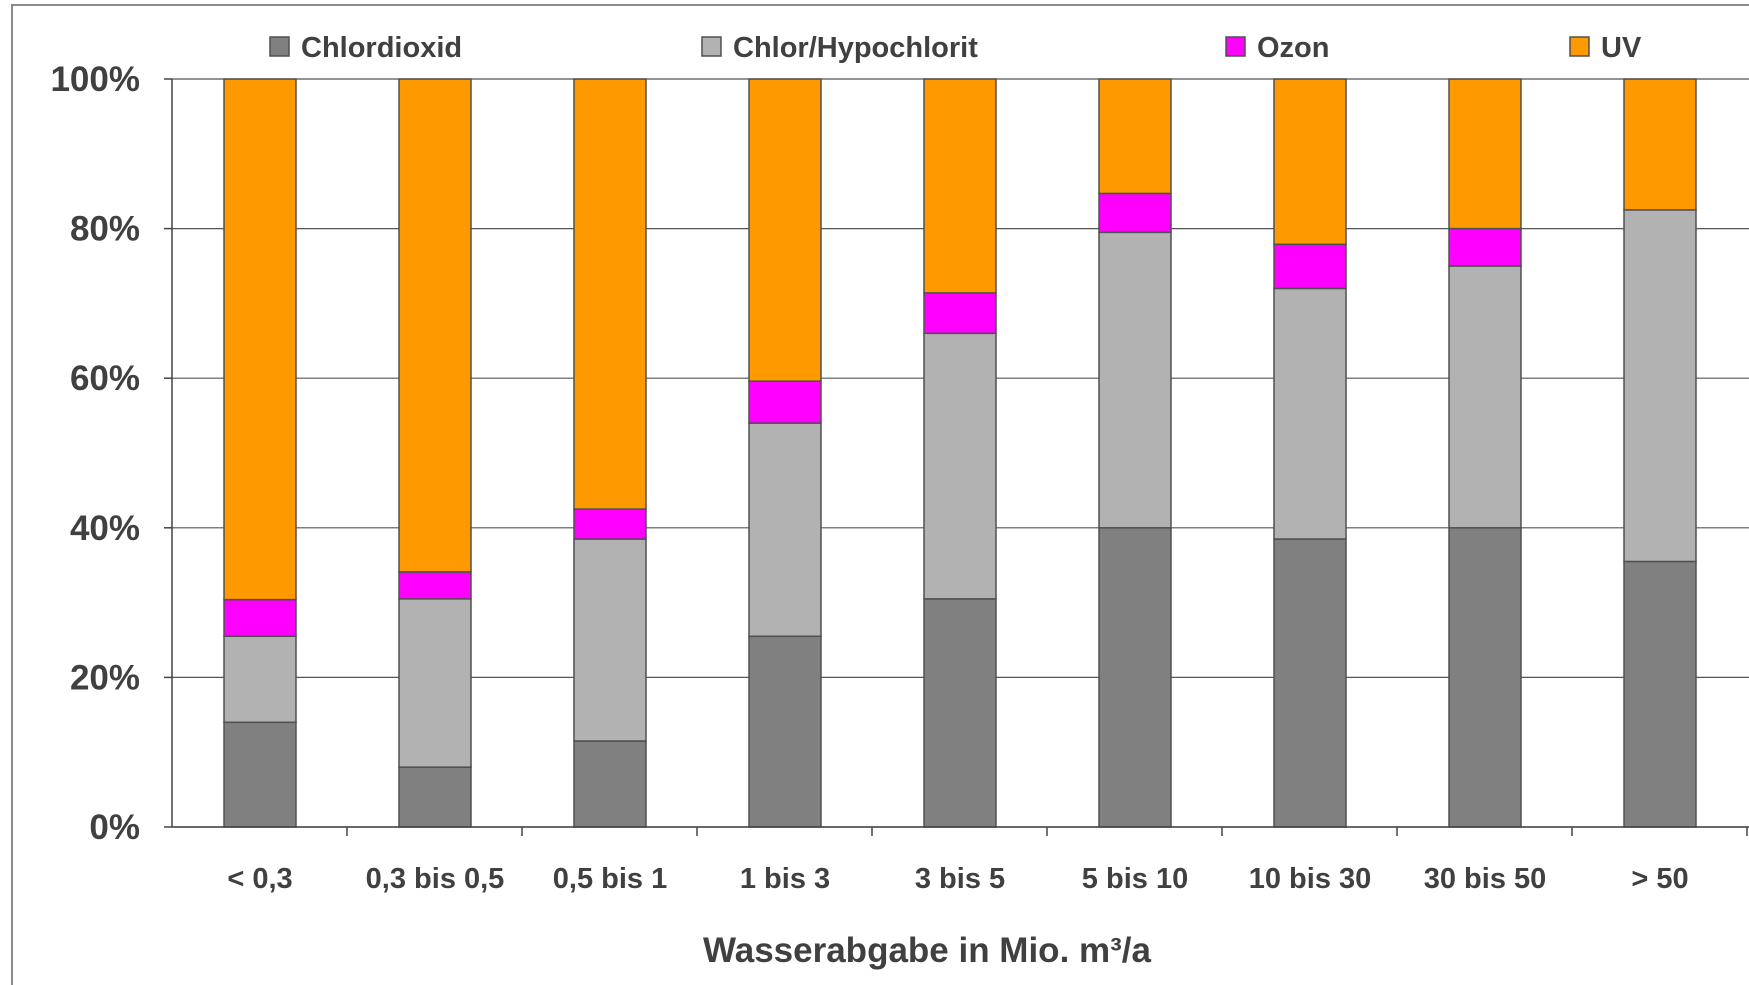 Image resolution: width=1749 pixels, height=985 pixels. What do you see at coordinates (105, 229) in the screenshot?
I see `y-tick-label: 80%` at bounding box center [105, 229].